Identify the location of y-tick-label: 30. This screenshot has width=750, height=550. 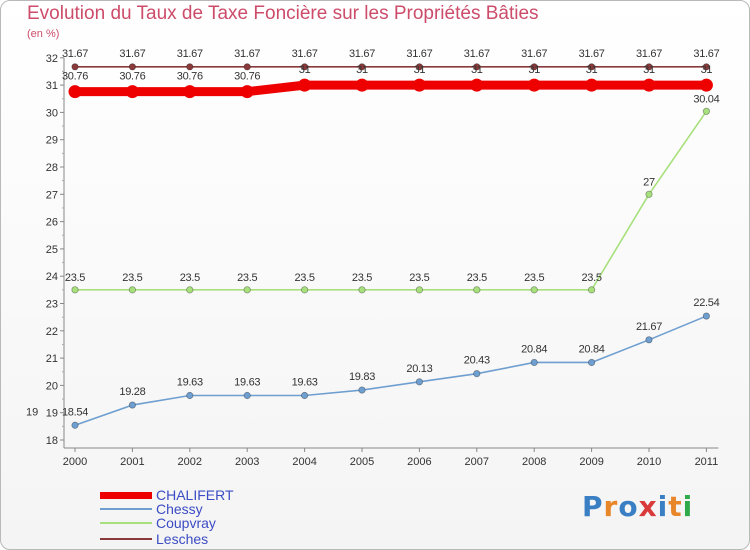
(52, 113).